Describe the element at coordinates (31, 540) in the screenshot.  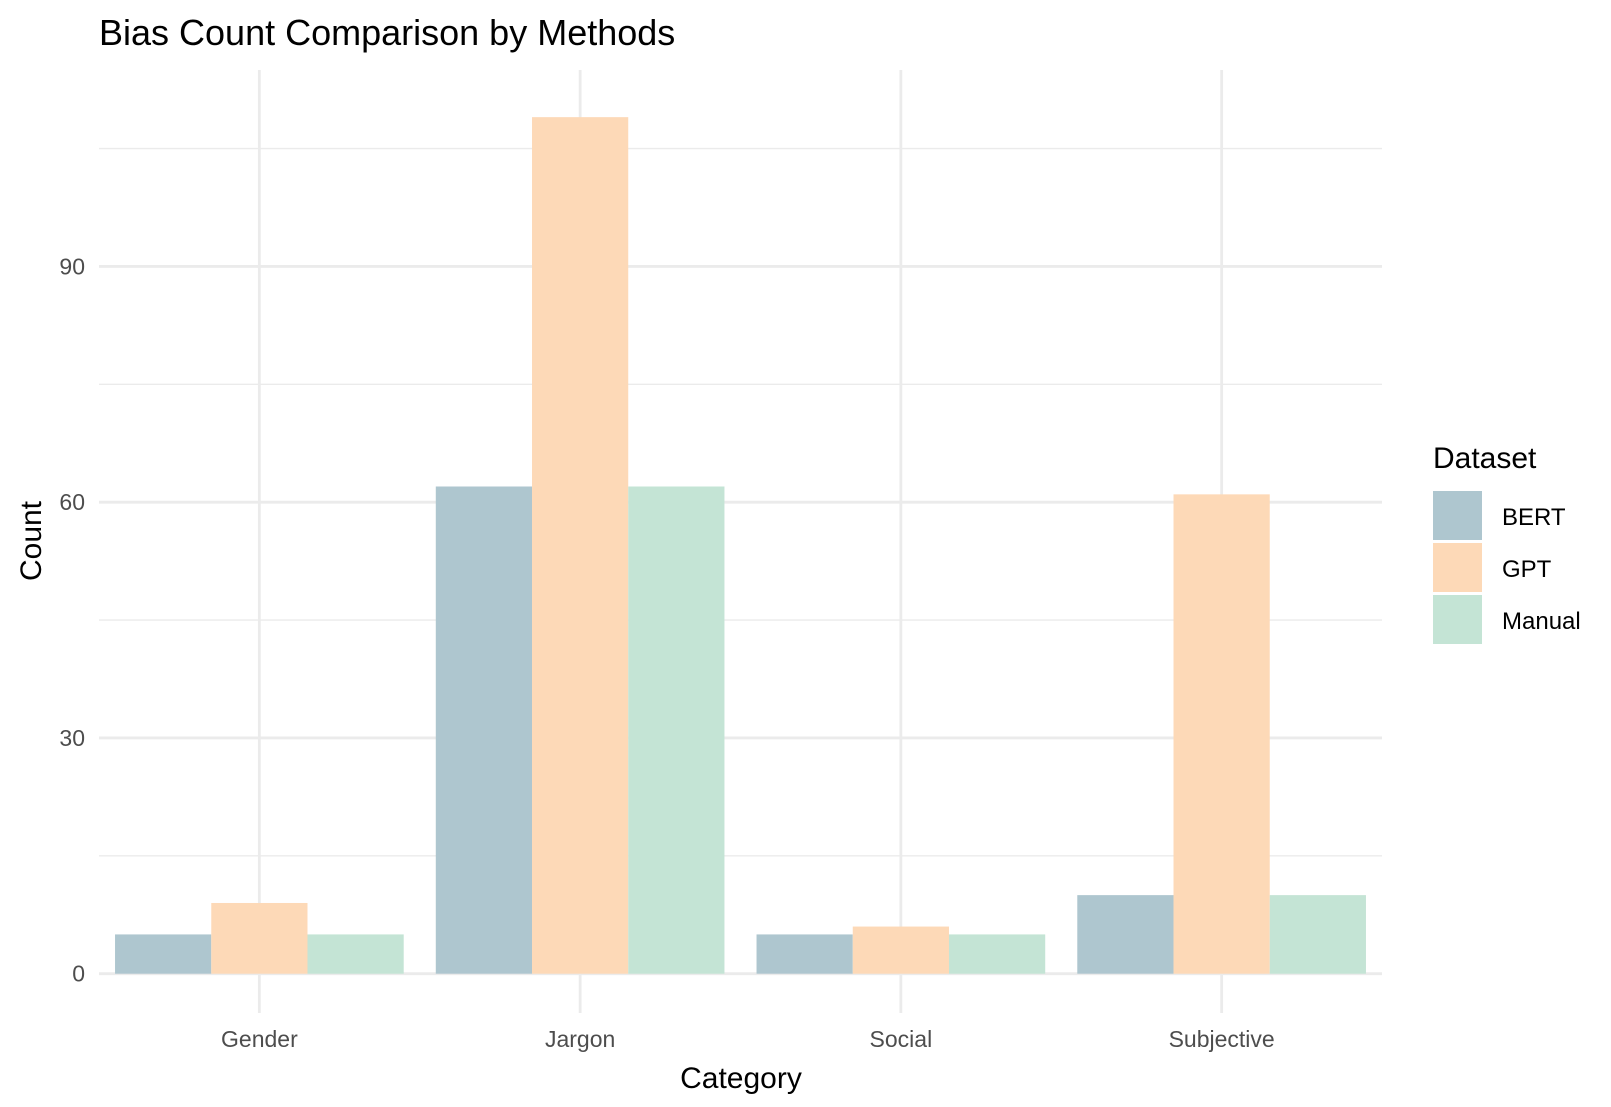
I see `y-axis-title: Count` at that location.